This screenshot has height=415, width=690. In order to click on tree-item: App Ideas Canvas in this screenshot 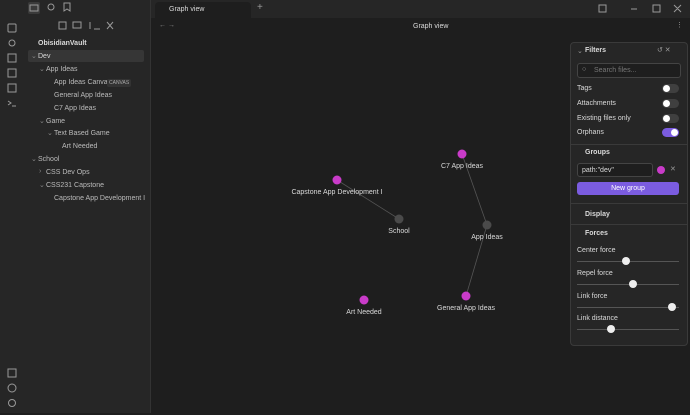, I will do `click(83, 82)`.